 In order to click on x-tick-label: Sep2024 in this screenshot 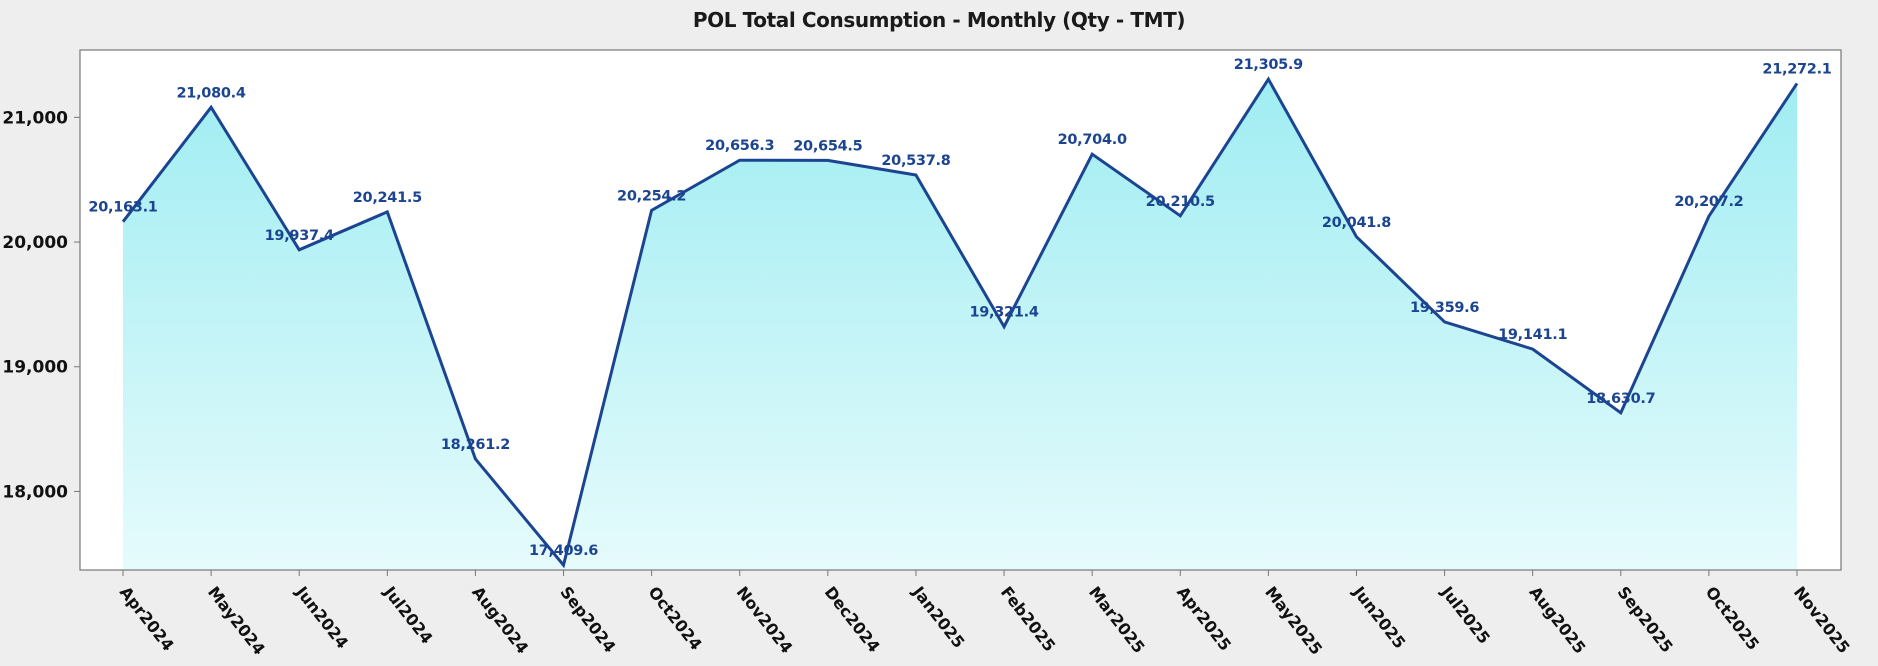, I will do `click(587, 619)`.